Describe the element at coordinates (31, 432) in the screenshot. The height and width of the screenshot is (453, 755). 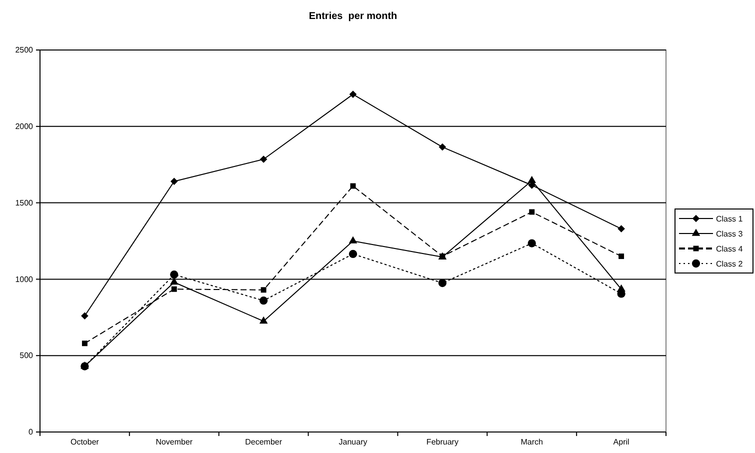
I see `y-tick-label: 0` at that location.